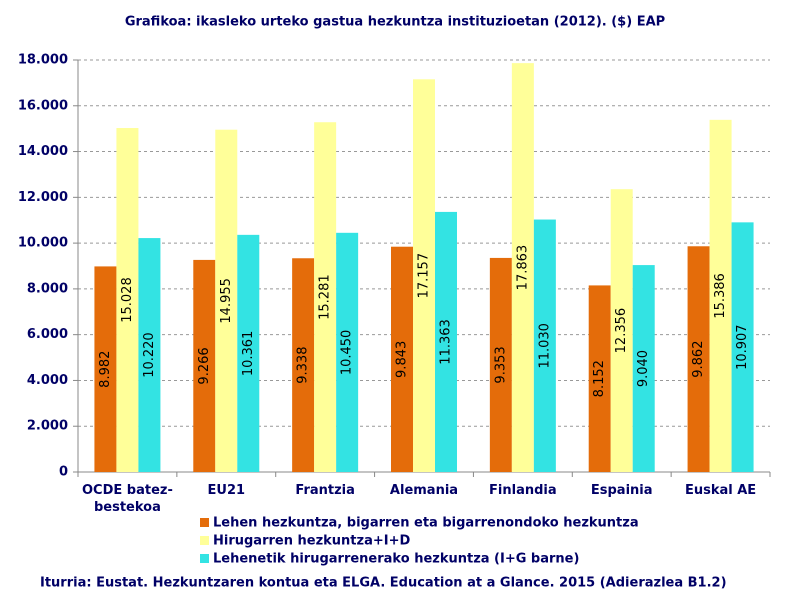  I want to click on value-label: 14.955, so click(226, 301).